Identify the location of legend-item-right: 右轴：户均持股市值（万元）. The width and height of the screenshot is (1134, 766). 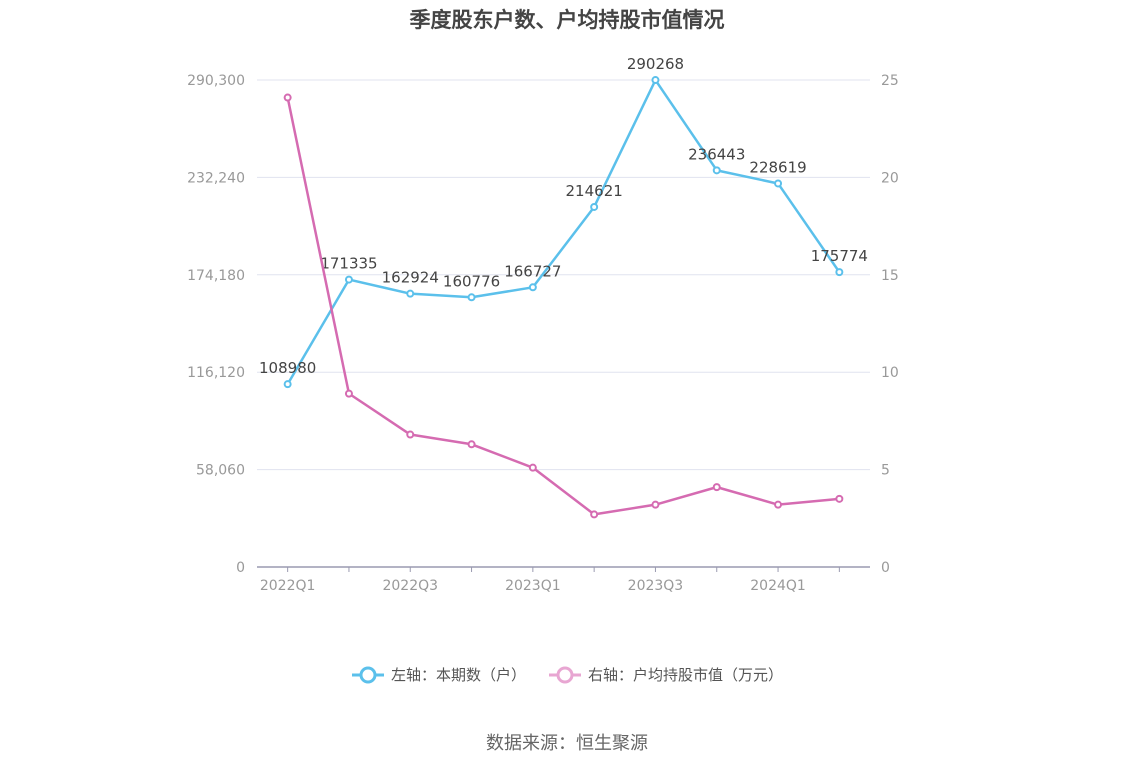
(665, 674).